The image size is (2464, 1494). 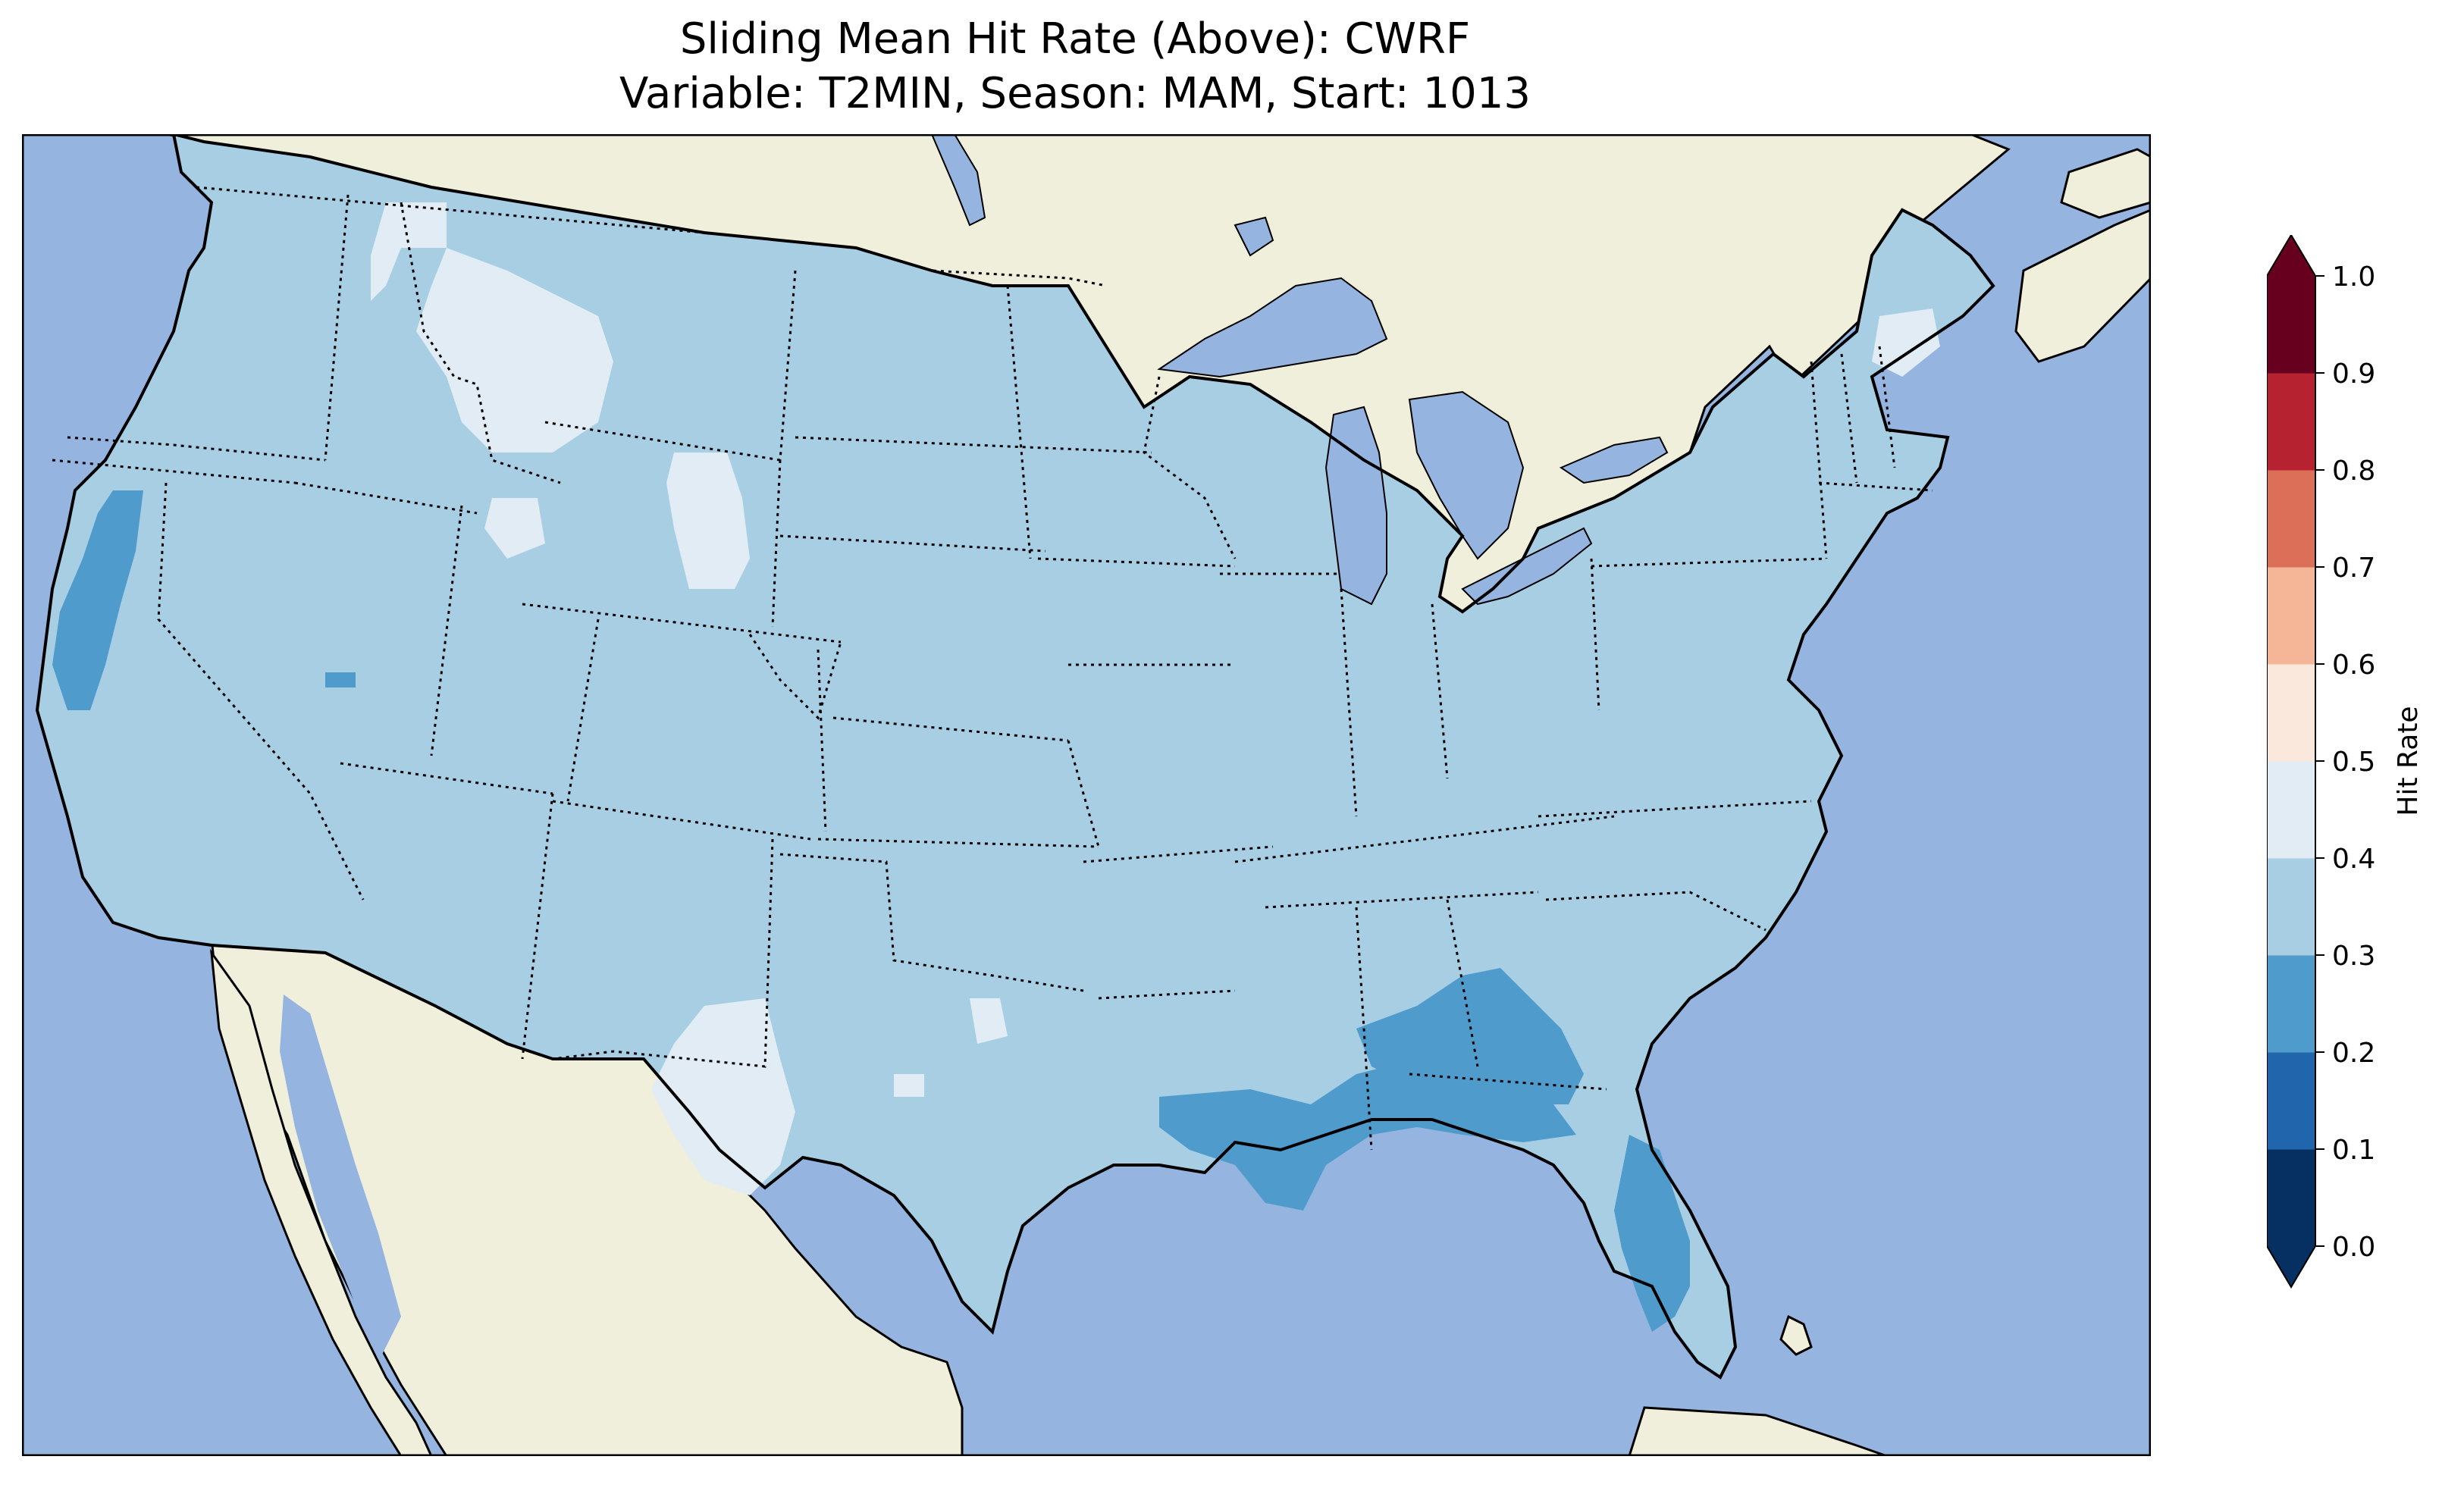 I want to click on border-vt-nh, so click(x=1849, y=418).